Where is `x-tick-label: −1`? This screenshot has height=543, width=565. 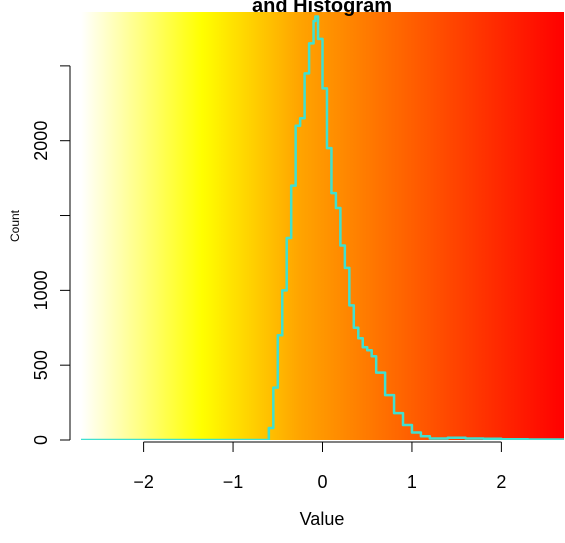 x-tick-label: −1 is located at coordinates (233, 482).